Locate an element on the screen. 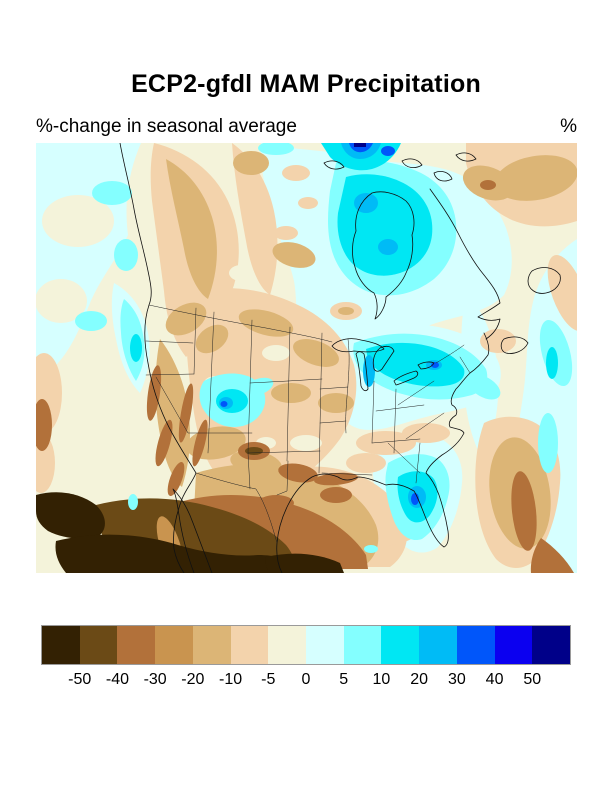 The image size is (612, 792). colorbar-tick-label: -5 is located at coordinates (268, 679).